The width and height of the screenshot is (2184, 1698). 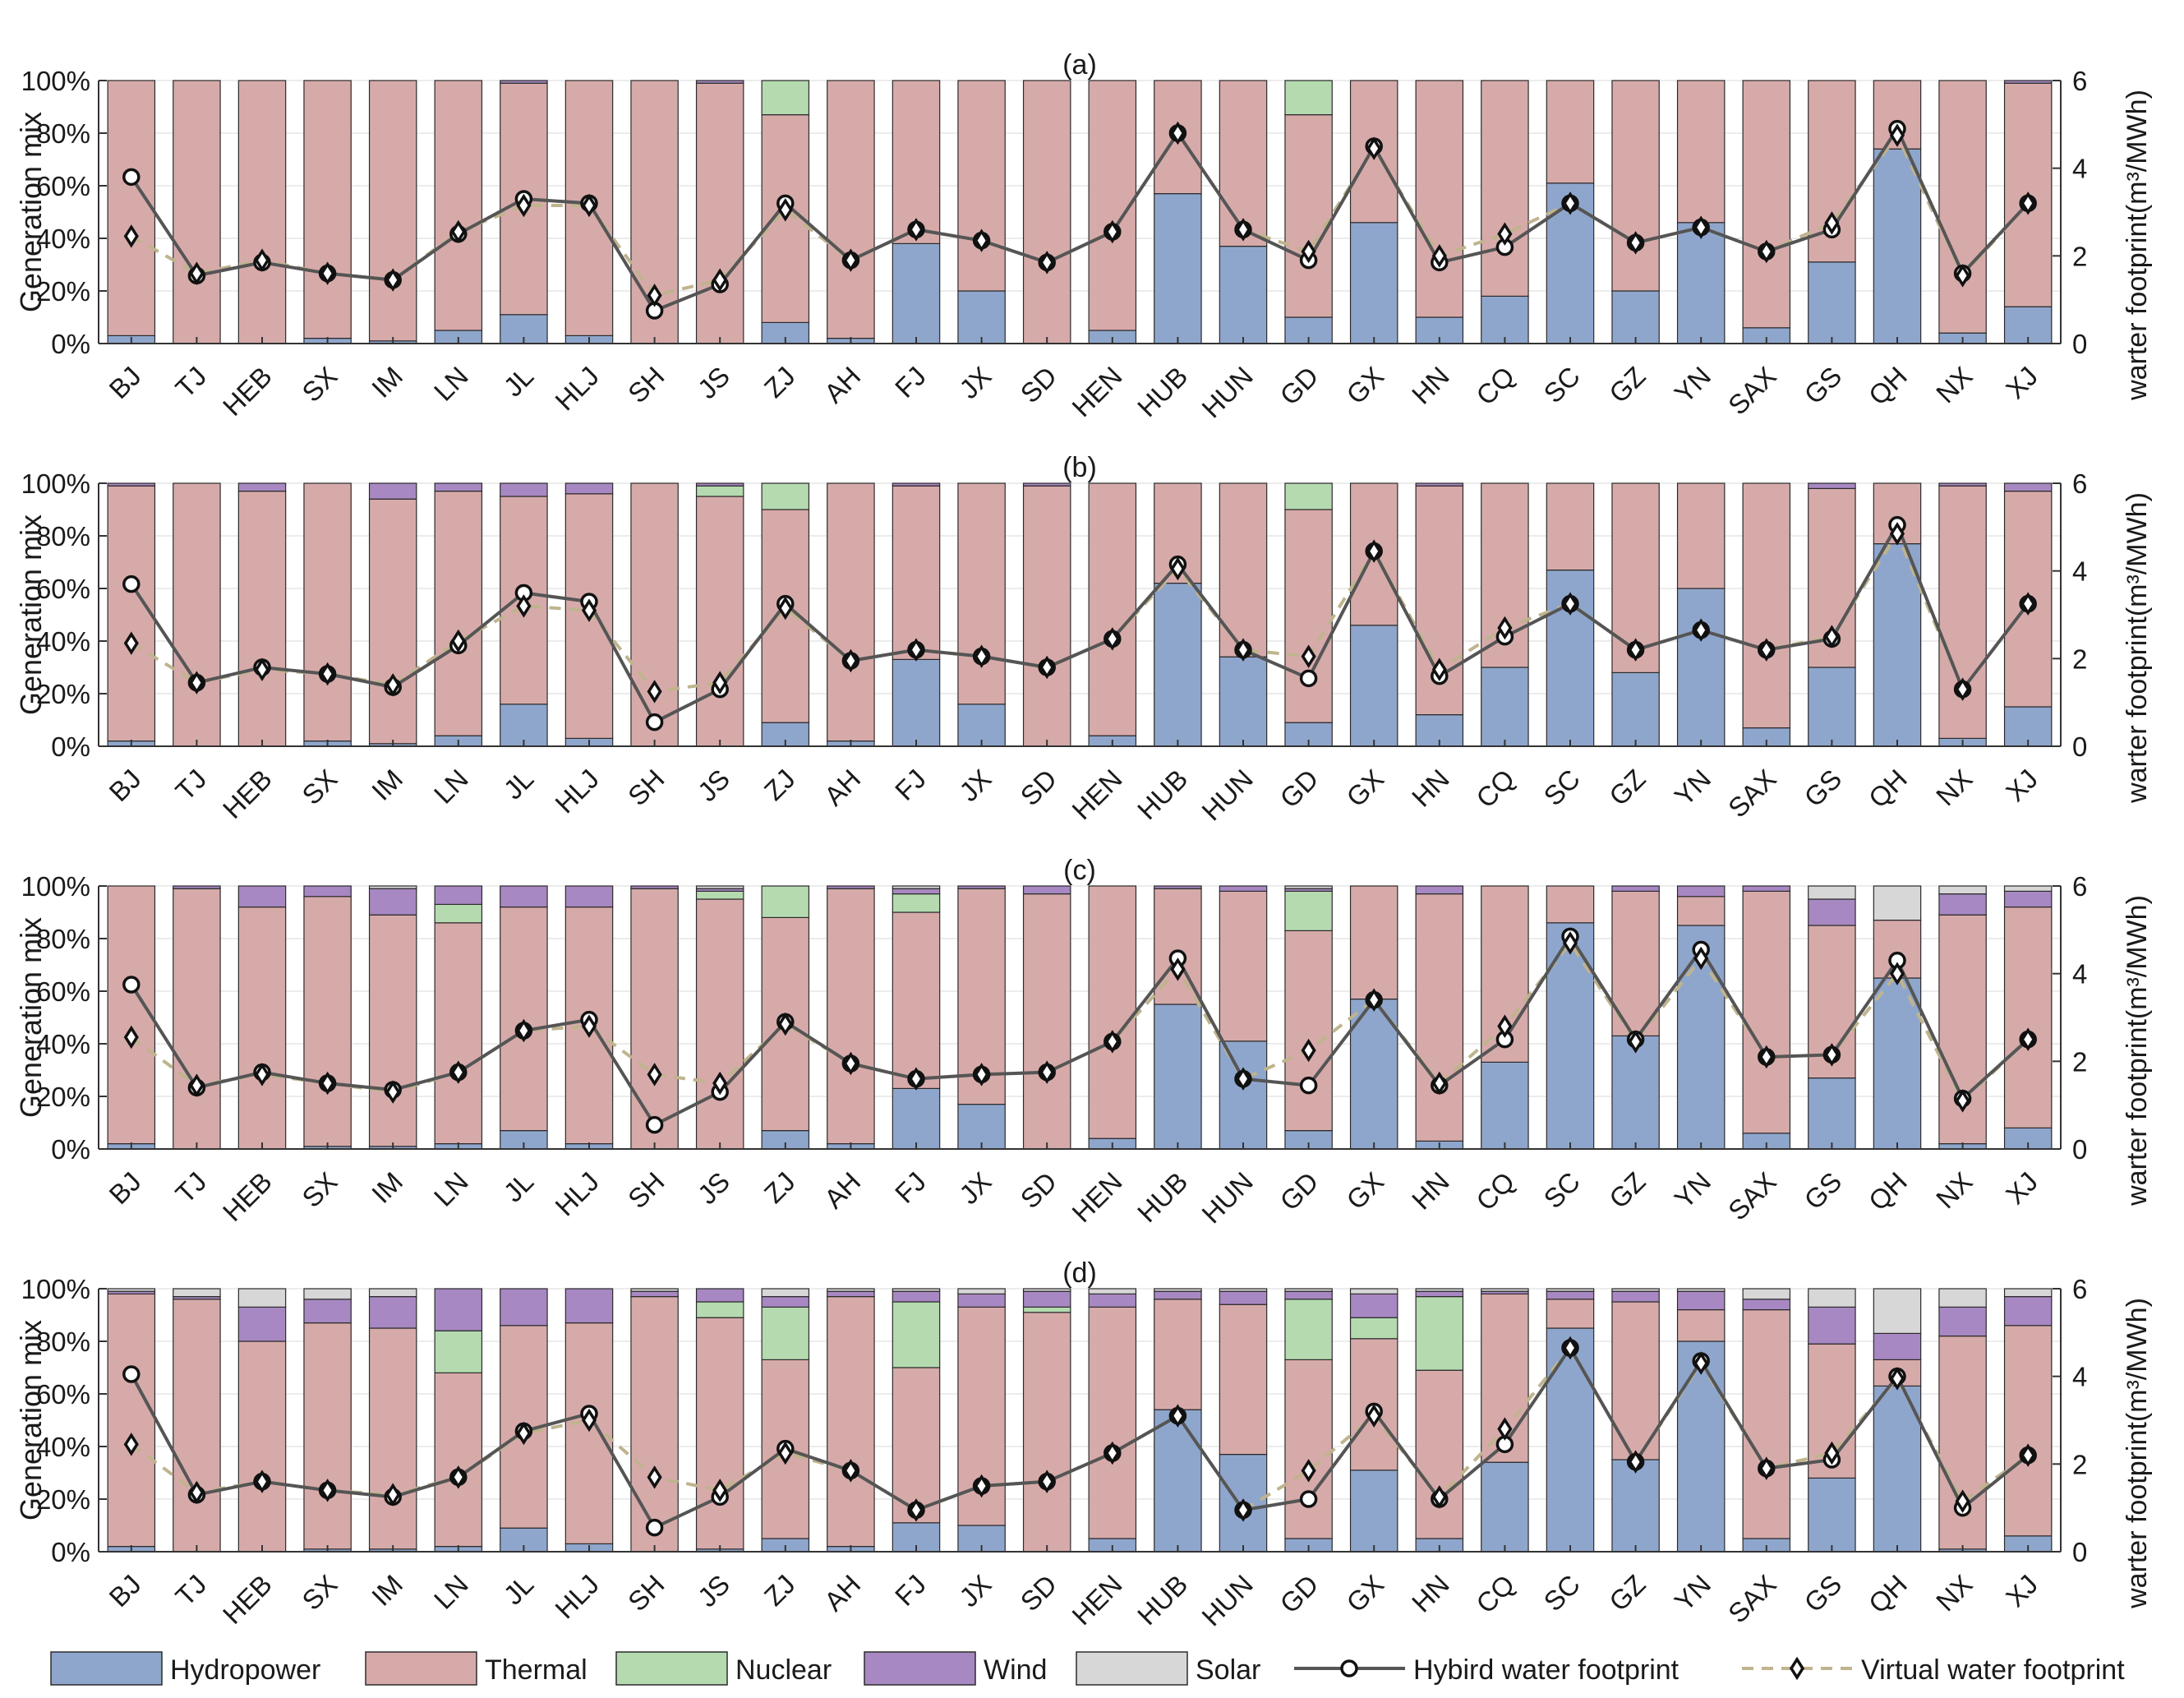 I want to click on bar-wind-sd, so click(x=1046, y=890).